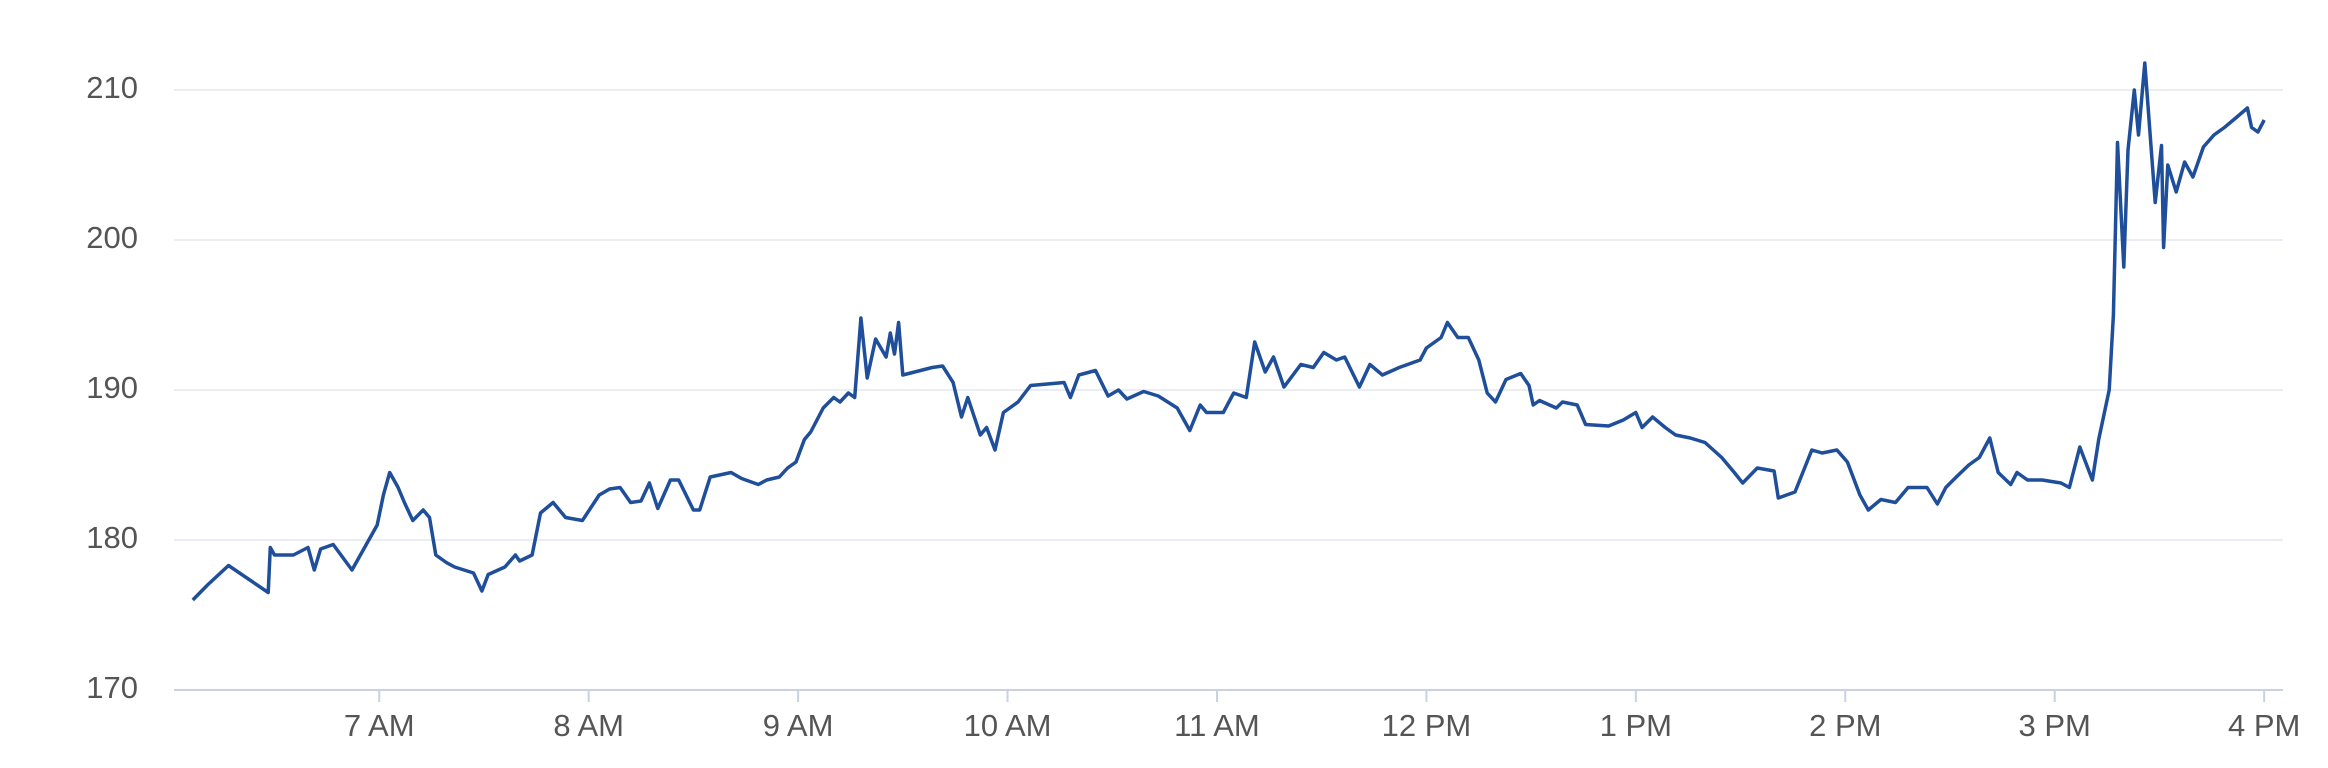 The image size is (2328, 768). What do you see at coordinates (112, 237) in the screenshot?
I see `y-tick-label: 200` at bounding box center [112, 237].